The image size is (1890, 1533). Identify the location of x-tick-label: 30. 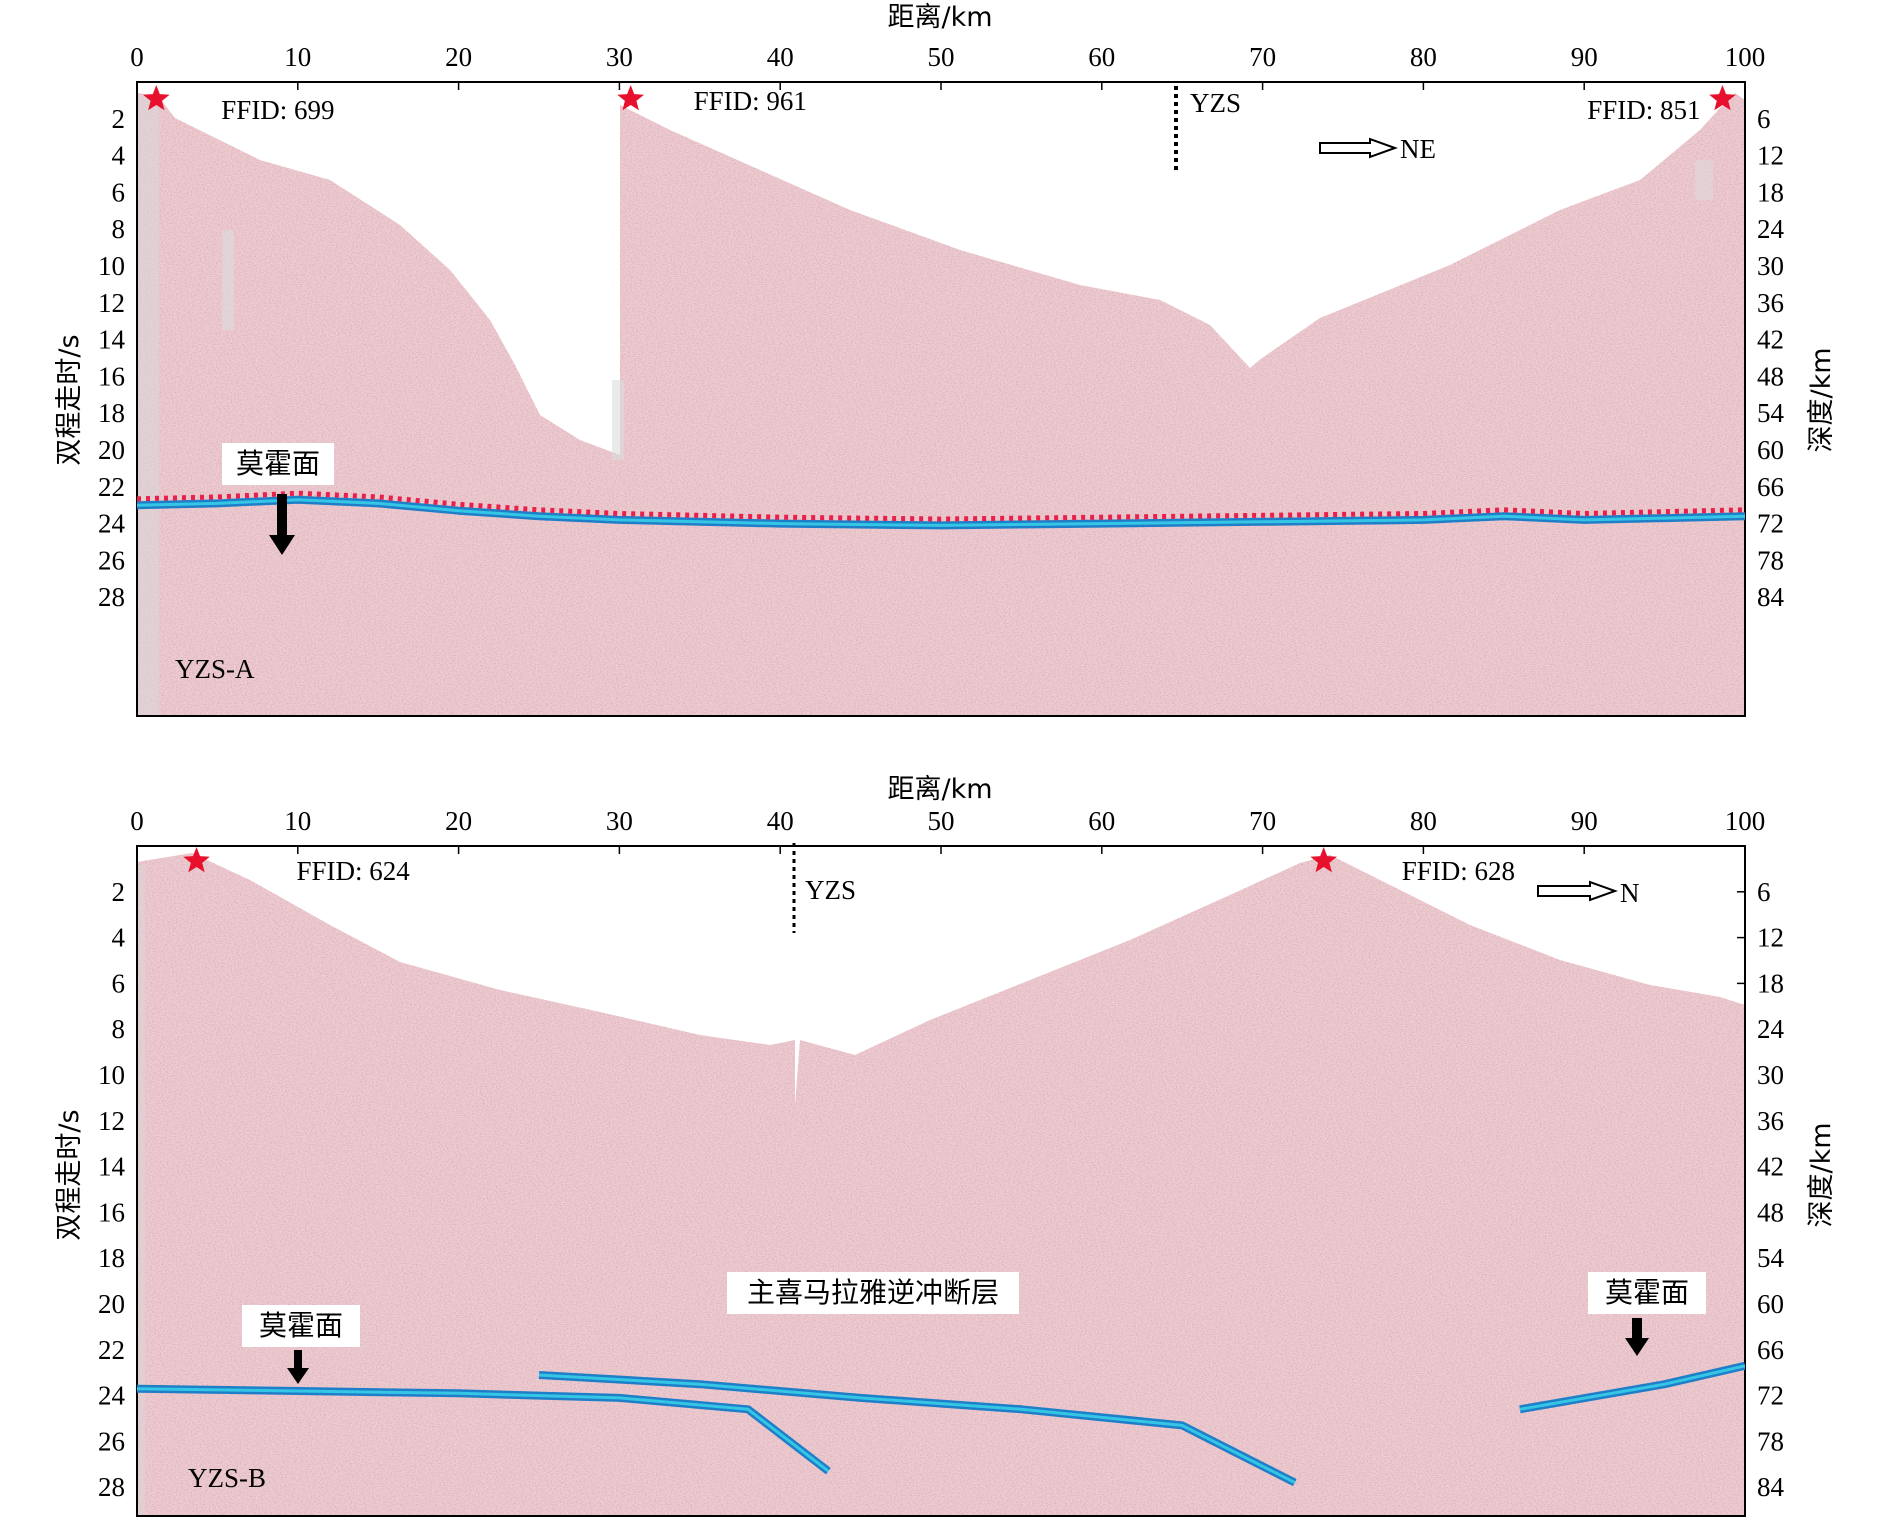
(619, 821).